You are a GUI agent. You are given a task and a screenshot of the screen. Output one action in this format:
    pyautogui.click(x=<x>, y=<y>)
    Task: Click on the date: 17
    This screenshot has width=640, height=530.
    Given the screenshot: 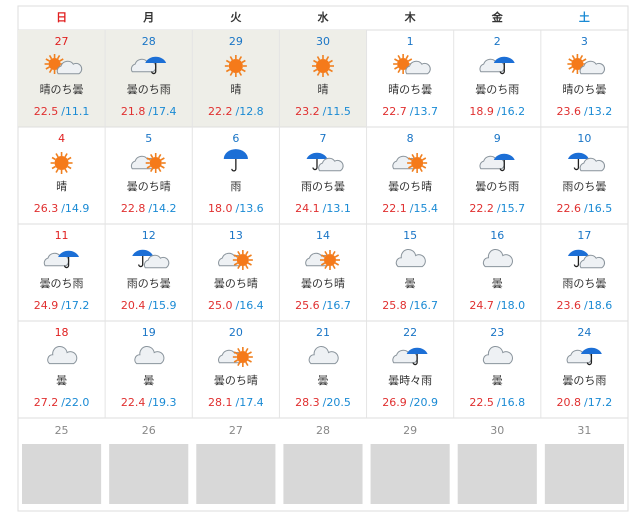 What is the action you would take?
    pyautogui.click(x=584, y=235)
    